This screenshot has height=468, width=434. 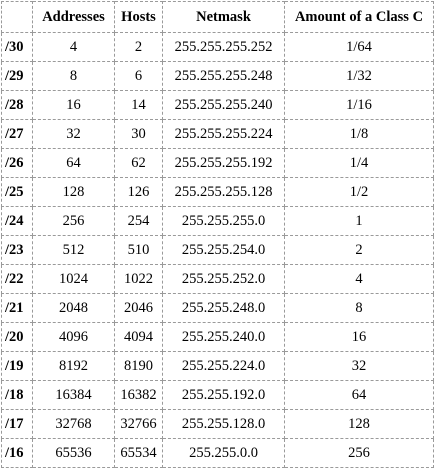 I want to click on netmask-cell: 255.255.255.224, so click(x=223, y=134).